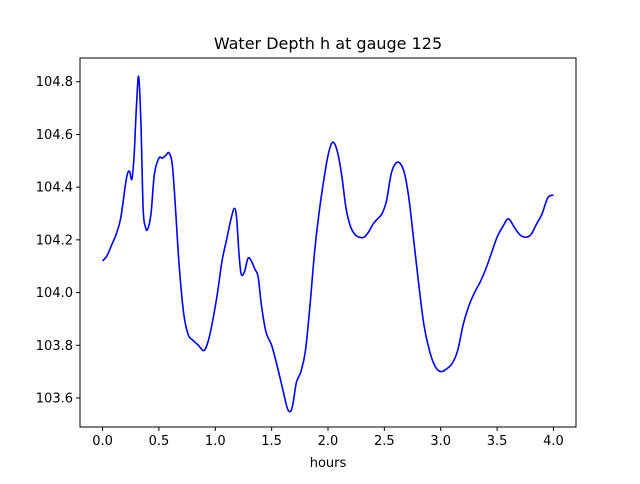 This screenshot has height=484, width=640. I want to click on x-tick-label: 4.0, so click(553, 441).